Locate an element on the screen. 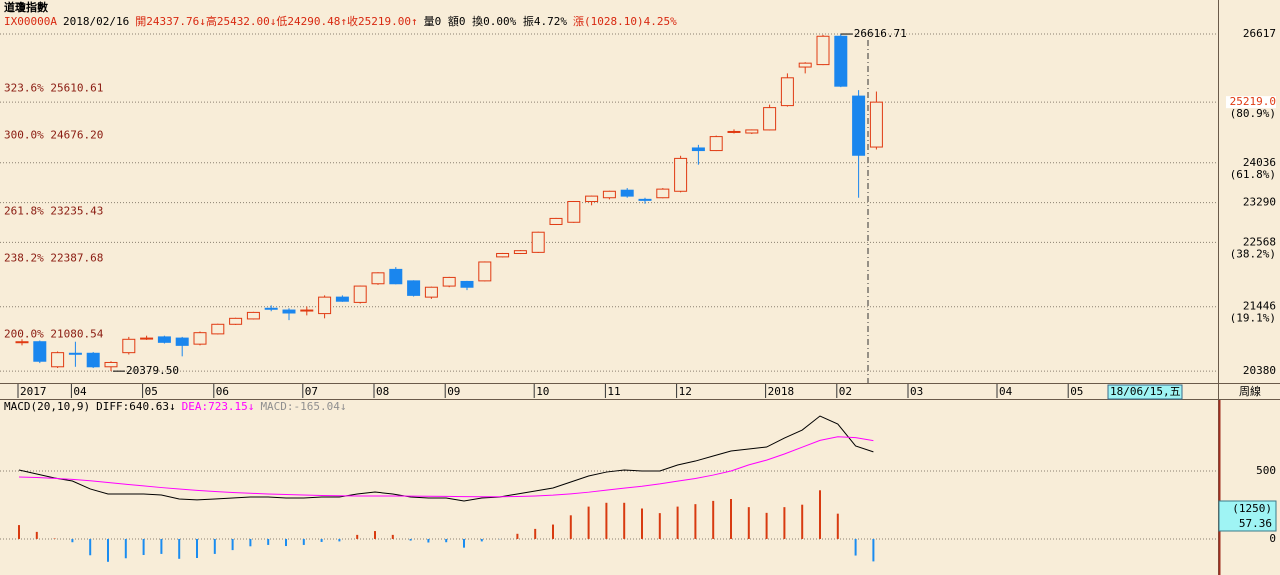  y-tick-label: 24036 is located at coordinates (1259, 162).